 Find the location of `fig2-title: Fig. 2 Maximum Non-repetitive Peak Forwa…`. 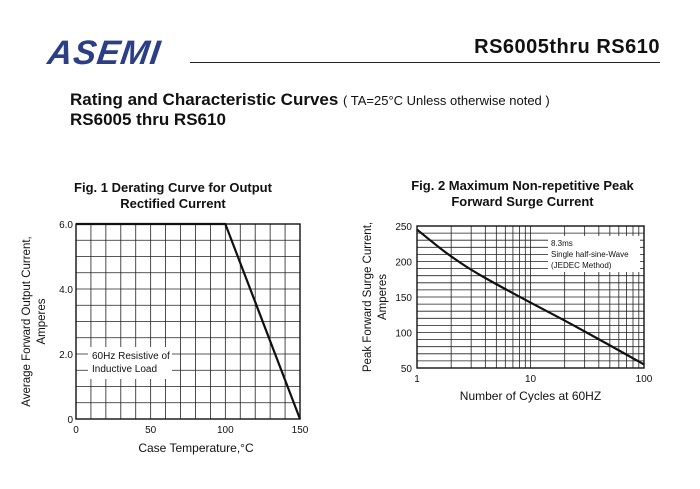

fig2-title: Fig. 2 Maximum Non-repetitive Peak Forwa… is located at coordinates (522, 193).